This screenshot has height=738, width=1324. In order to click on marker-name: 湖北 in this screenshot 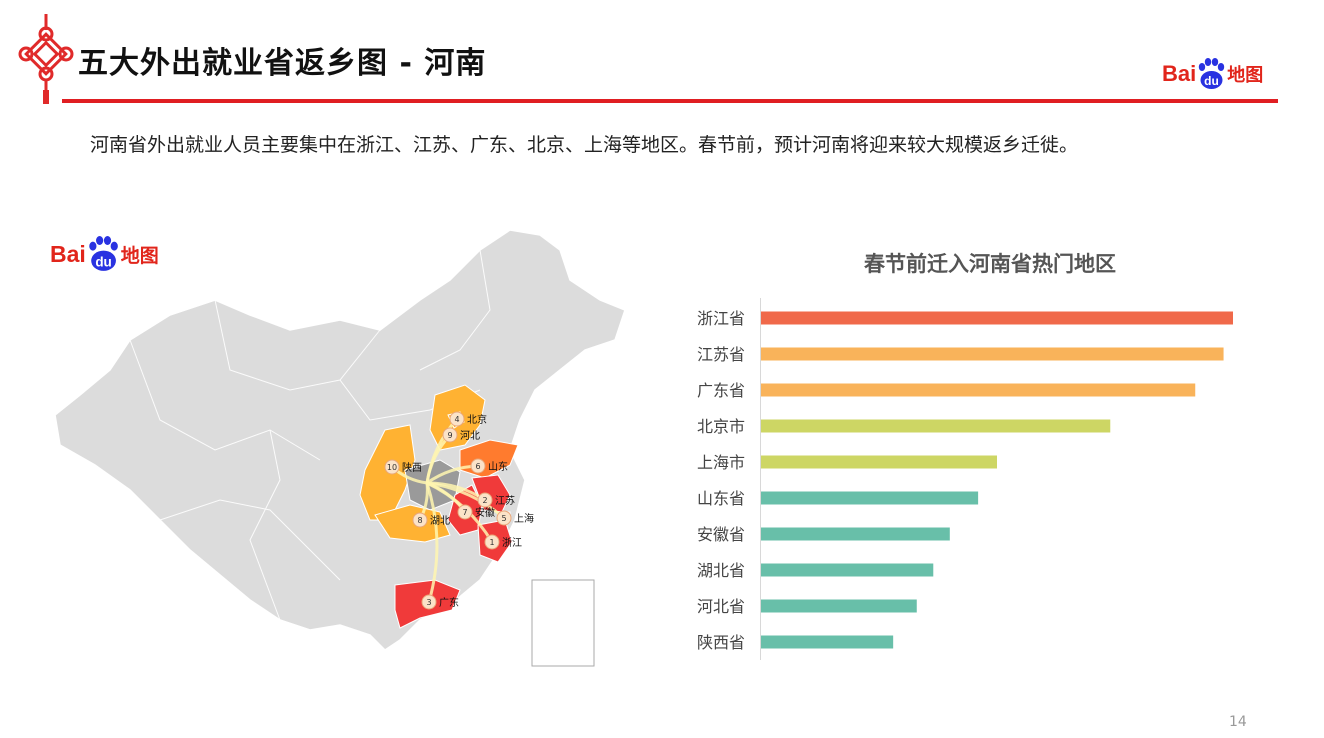, I will do `click(440, 521)`.